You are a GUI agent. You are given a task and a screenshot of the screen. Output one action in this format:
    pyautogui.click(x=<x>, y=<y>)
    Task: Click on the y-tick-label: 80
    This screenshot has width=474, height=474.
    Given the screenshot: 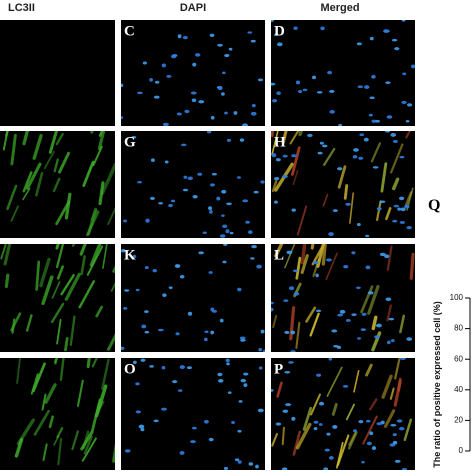 What is the action you would take?
    pyautogui.click(x=458, y=328)
    